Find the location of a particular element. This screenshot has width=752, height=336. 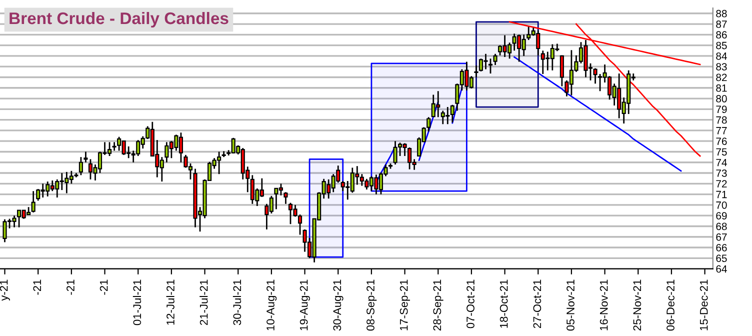

x-tick-label: 08-Sep-21 is located at coordinates (371, 305).